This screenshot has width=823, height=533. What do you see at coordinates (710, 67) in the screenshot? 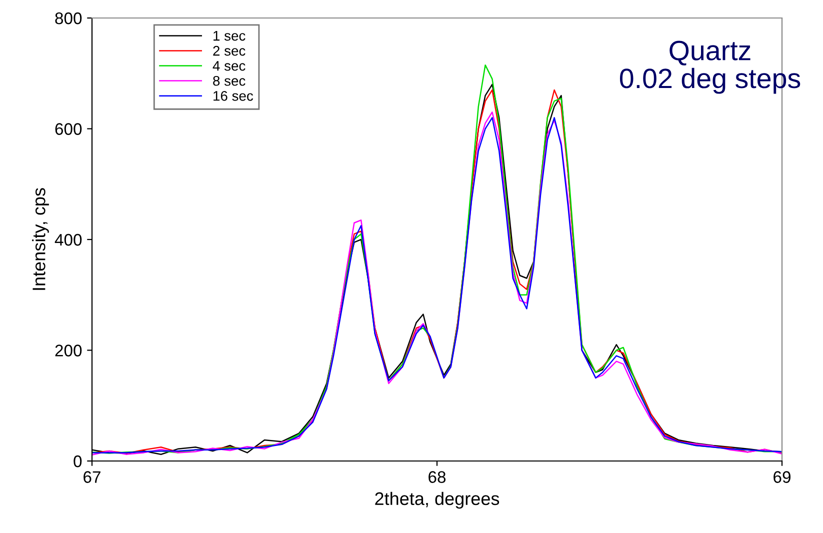
I see `annotation: Quartz 0.02 deg steps` at bounding box center [710, 67].